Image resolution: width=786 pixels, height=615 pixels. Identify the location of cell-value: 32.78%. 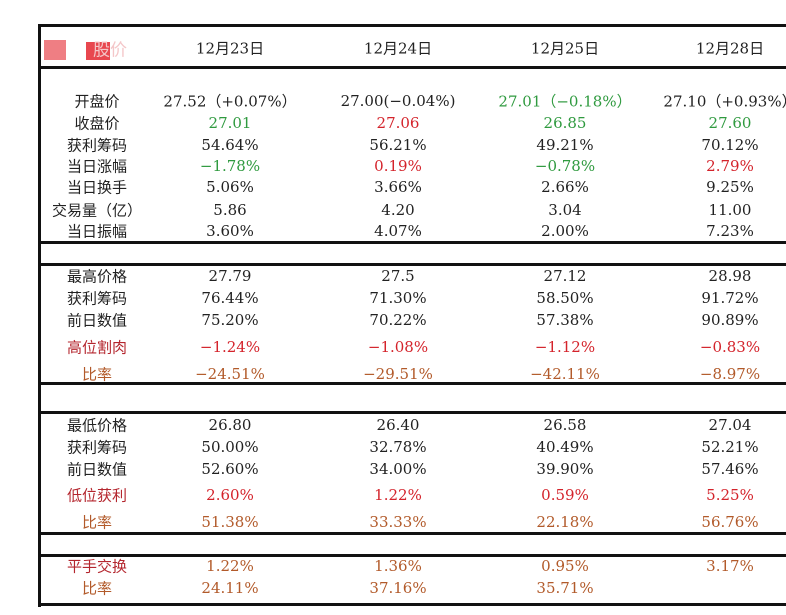
(398, 447).